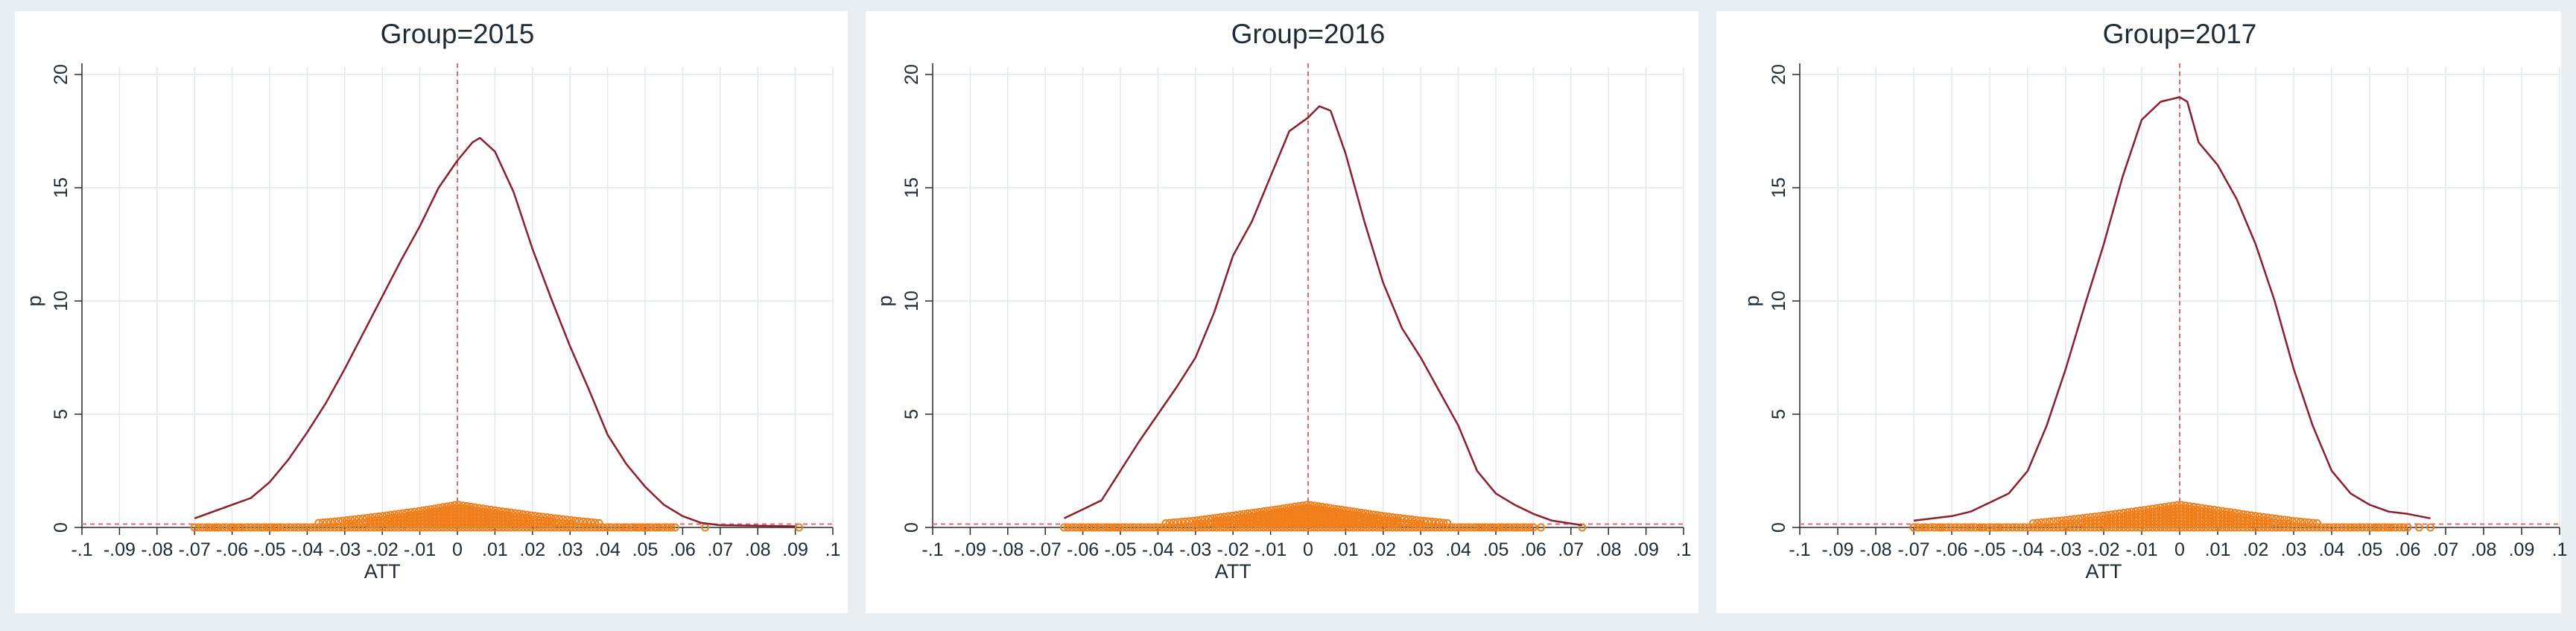 The width and height of the screenshot is (2576, 631). I want to click on x-tick-label: .1, so click(2560, 549).